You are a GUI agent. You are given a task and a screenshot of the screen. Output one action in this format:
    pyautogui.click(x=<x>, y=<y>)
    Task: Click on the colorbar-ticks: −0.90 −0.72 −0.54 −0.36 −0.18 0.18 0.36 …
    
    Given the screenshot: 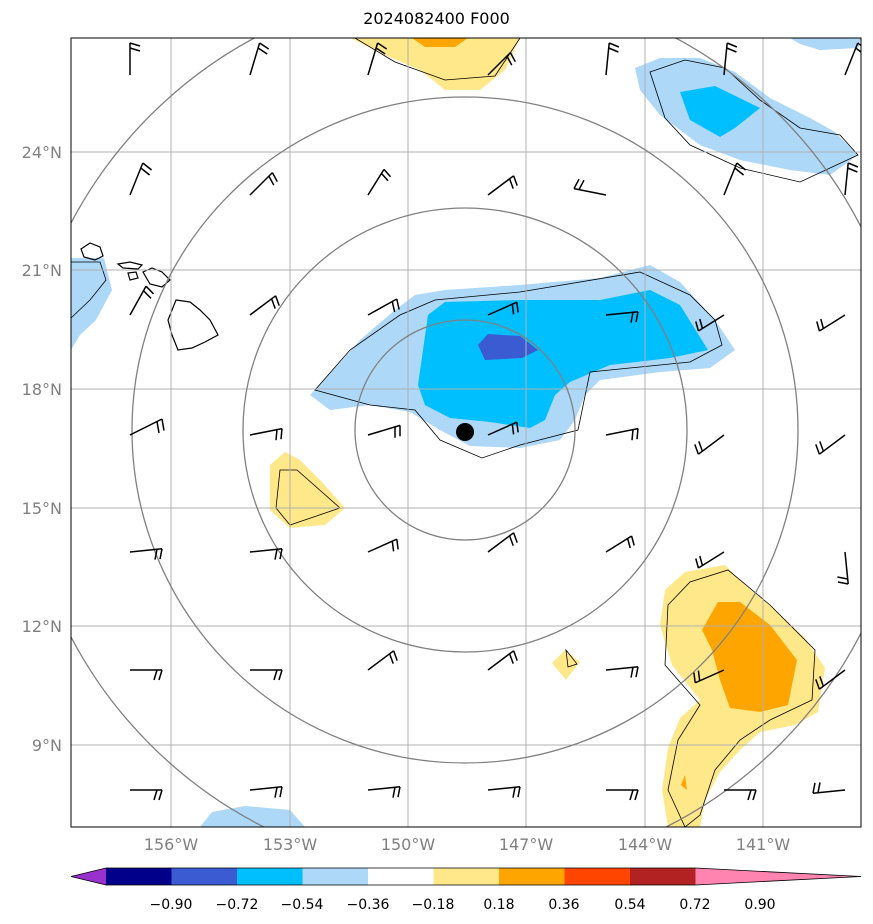 What is the action you would take?
    pyautogui.click(x=463, y=905)
    